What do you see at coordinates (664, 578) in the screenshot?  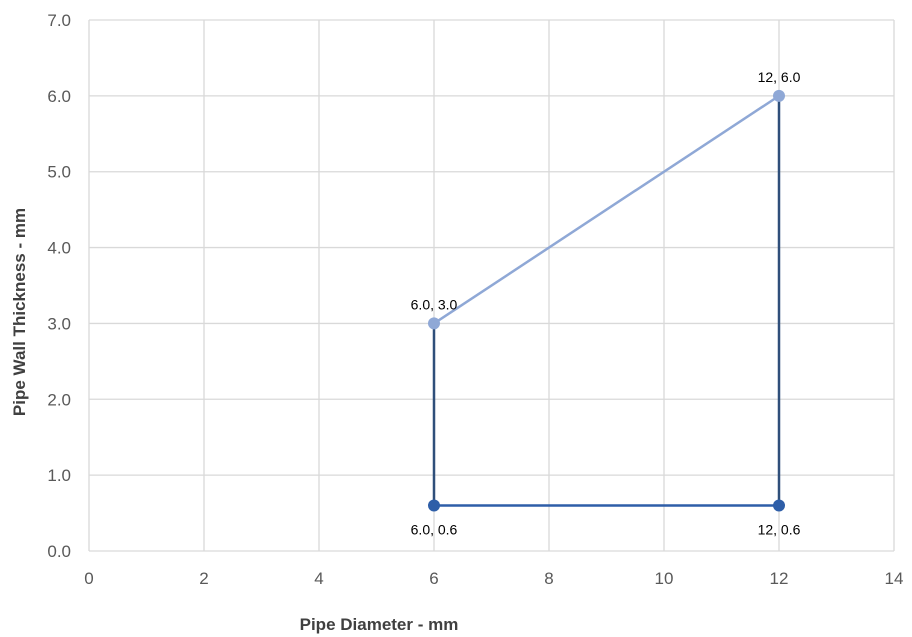 I see `x-tick-label: 10` at bounding box center [664, 578].